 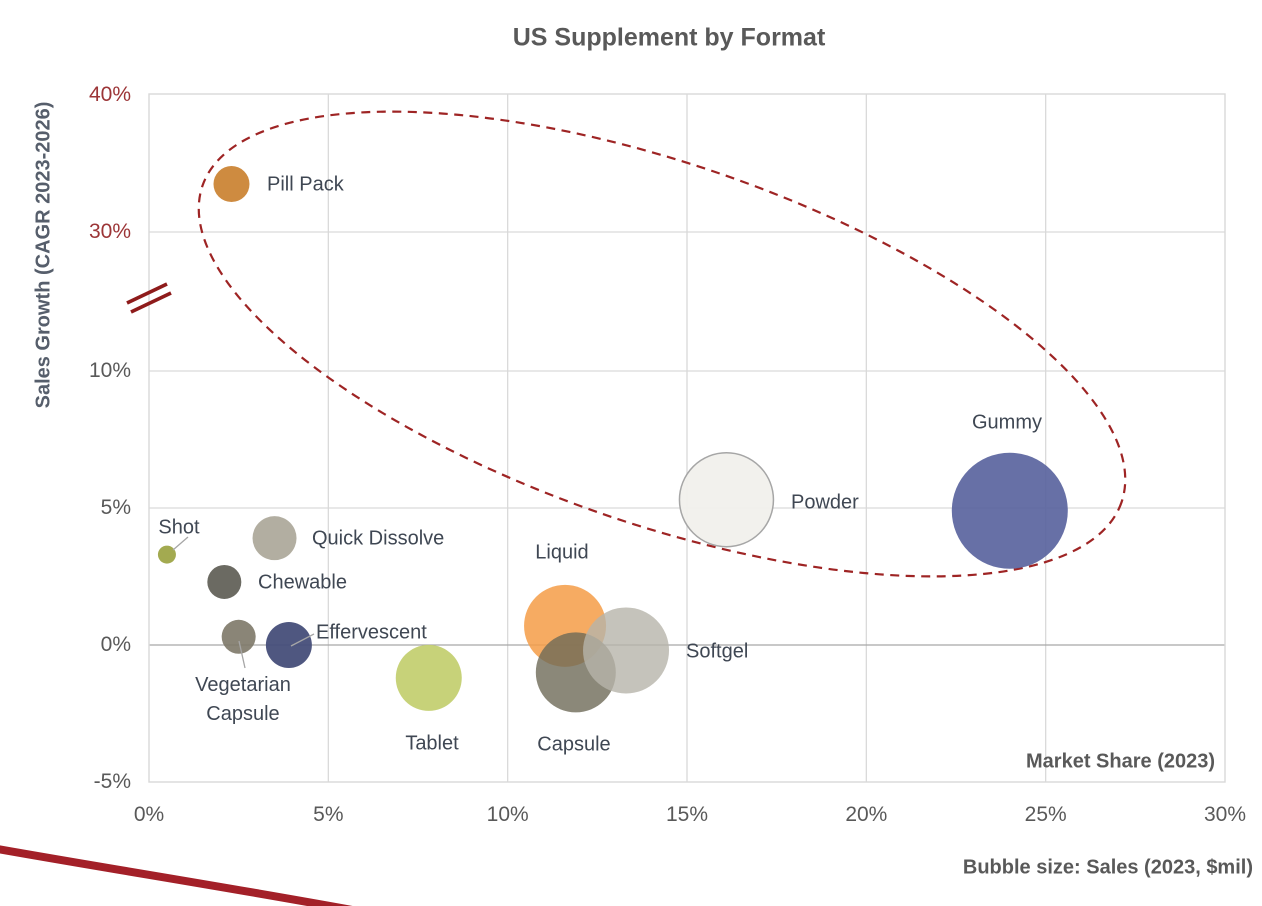 I want to click on bubble-powder, so click(x=726, y=500).